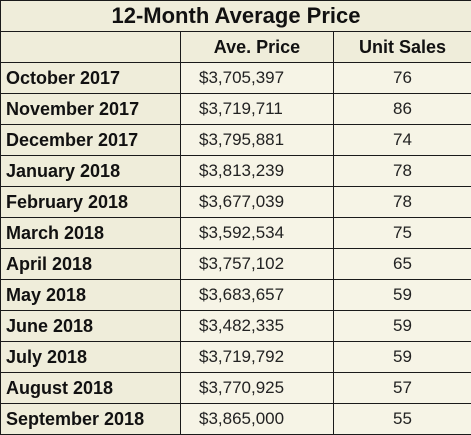  I want to click on average-price-cell: $3,719,711, so click(257, 109).